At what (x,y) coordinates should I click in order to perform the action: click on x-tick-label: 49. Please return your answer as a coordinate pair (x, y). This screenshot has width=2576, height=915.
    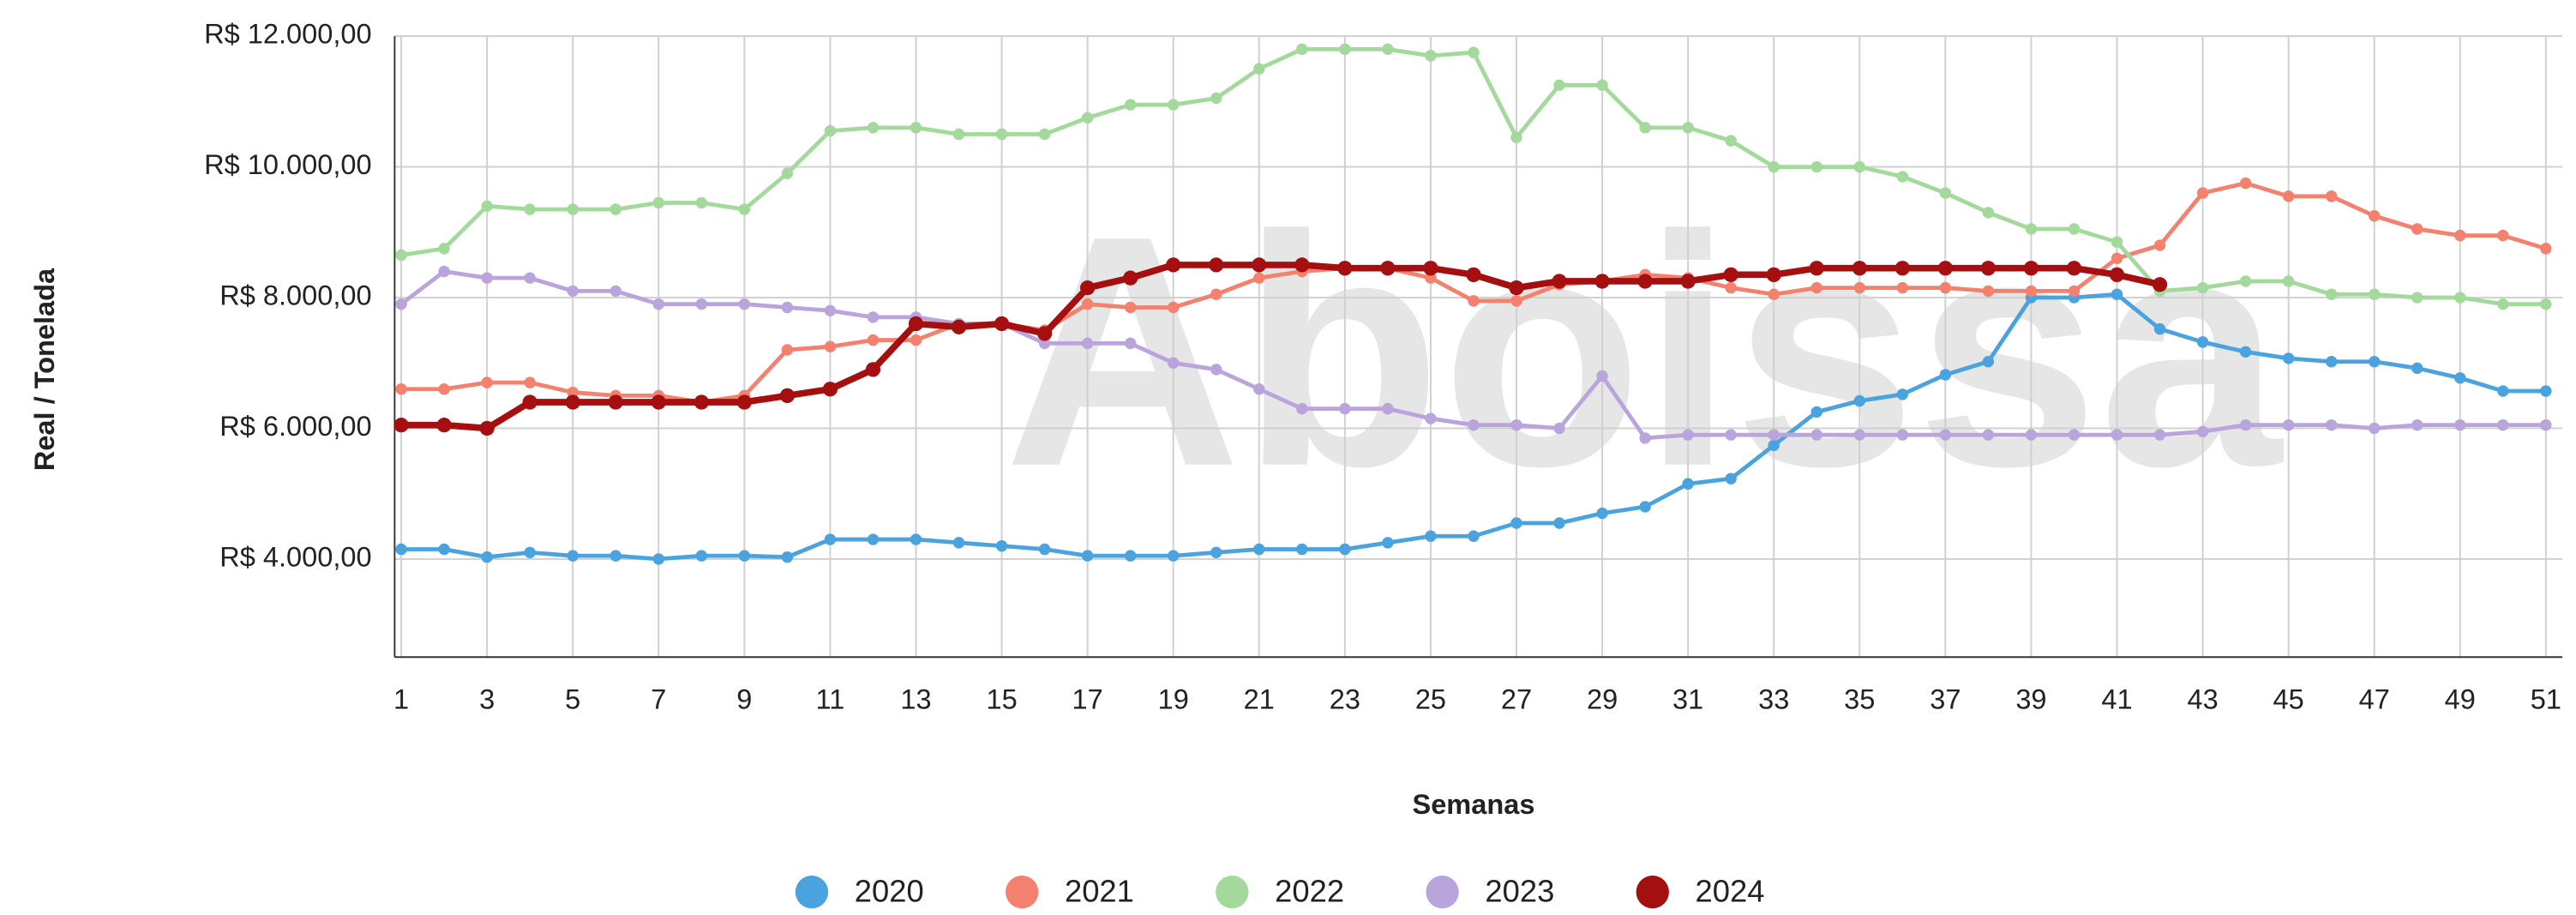
    Looking at the image, I should click on (2460, 699).